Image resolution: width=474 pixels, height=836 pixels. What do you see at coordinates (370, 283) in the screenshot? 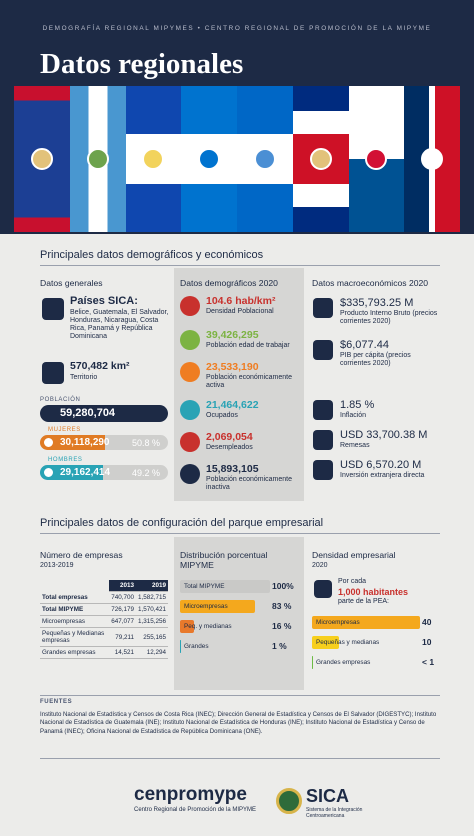
I see `column-title: Datos macroeconómicos 2020` at bounding box center [370, 283].